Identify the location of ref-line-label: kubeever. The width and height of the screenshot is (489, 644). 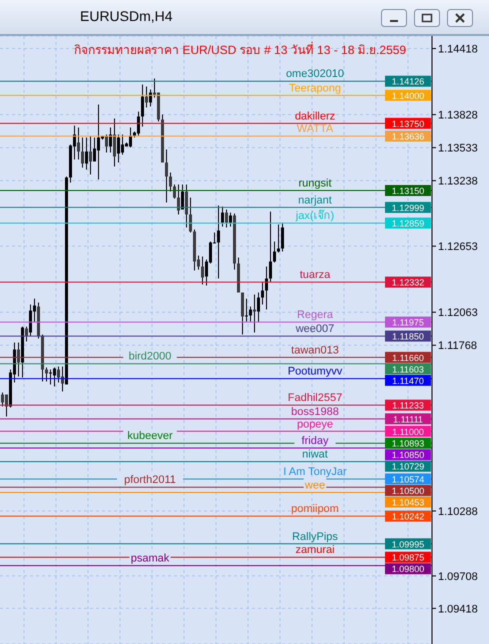
(150, 436).